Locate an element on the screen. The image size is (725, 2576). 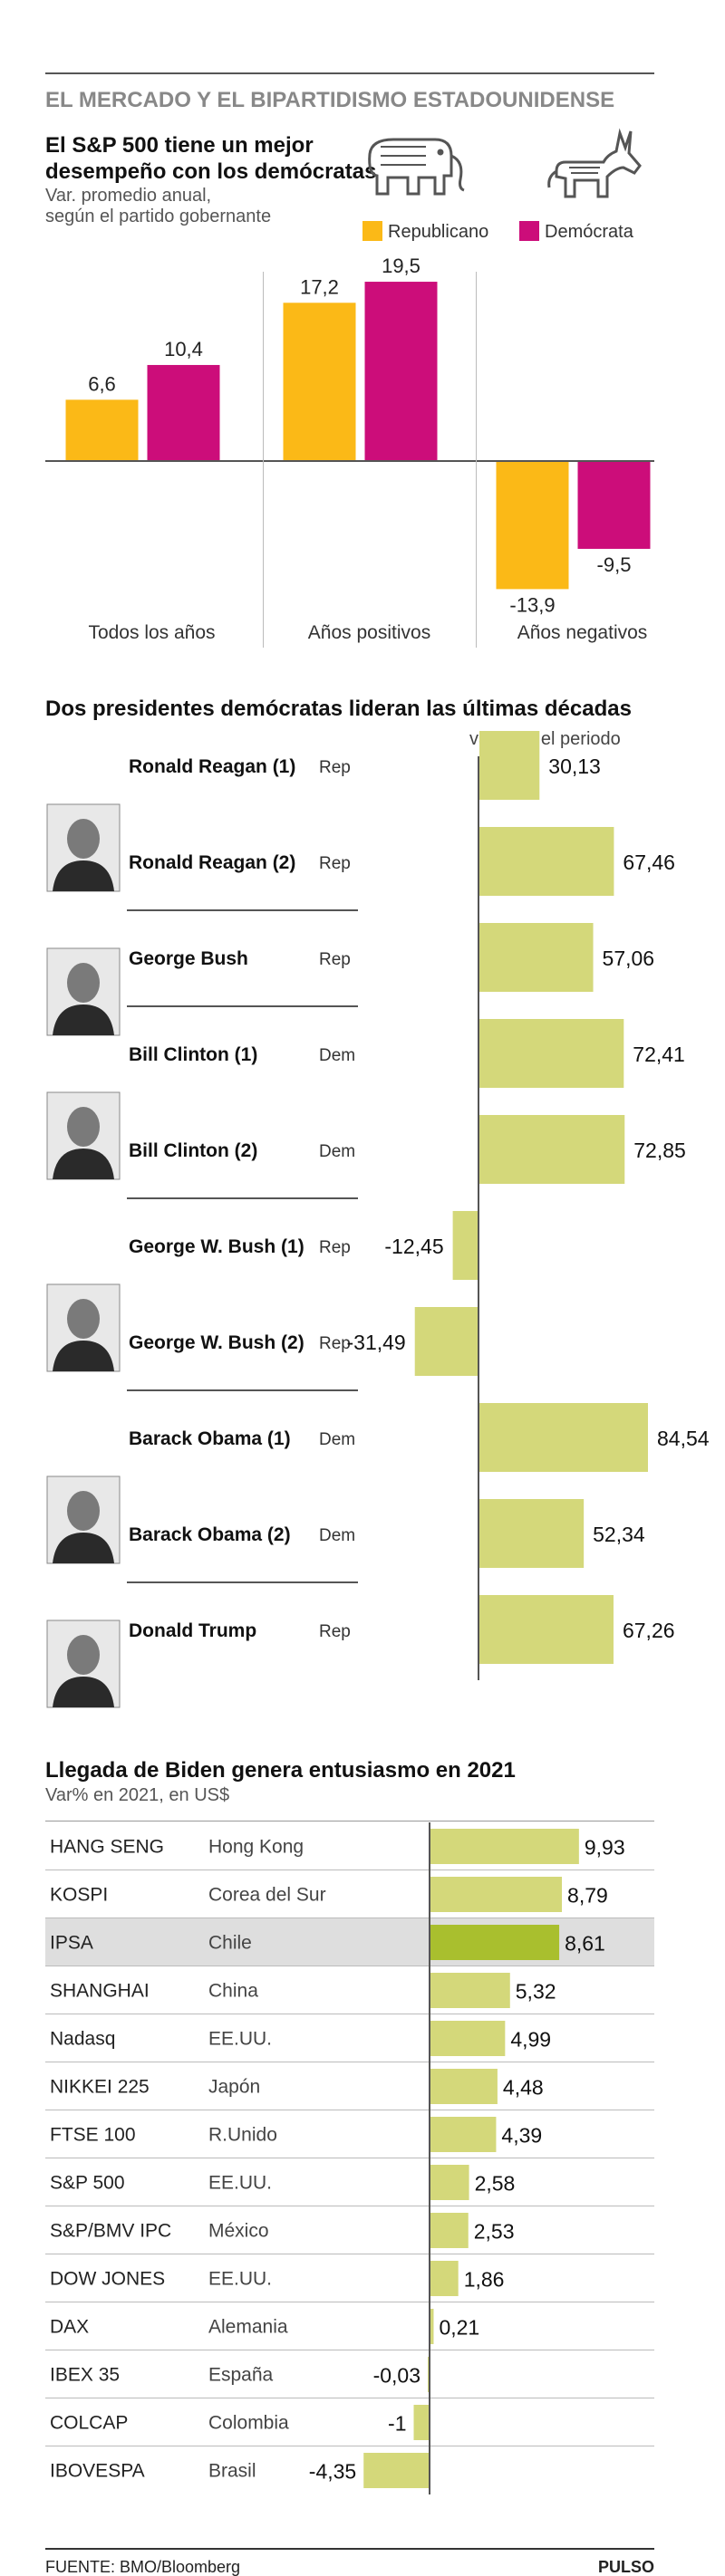
index-name: IBEX 35 is located at coordinates (85, 2375).